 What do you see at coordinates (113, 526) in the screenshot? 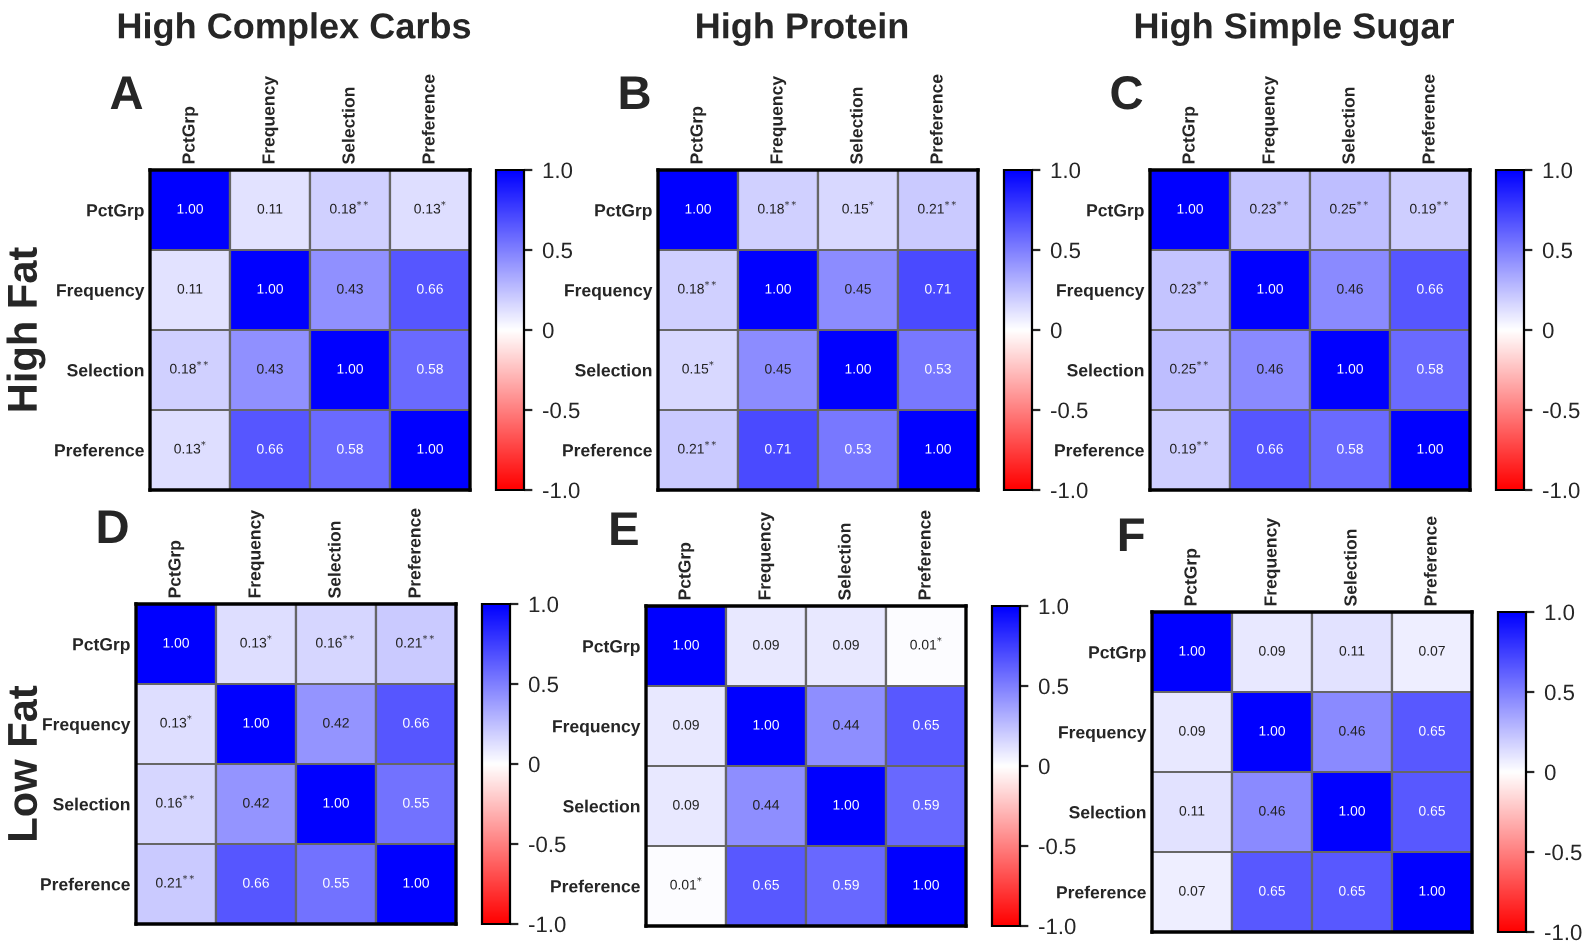
I see `chart-title: D` at bounding box center [113, 526].